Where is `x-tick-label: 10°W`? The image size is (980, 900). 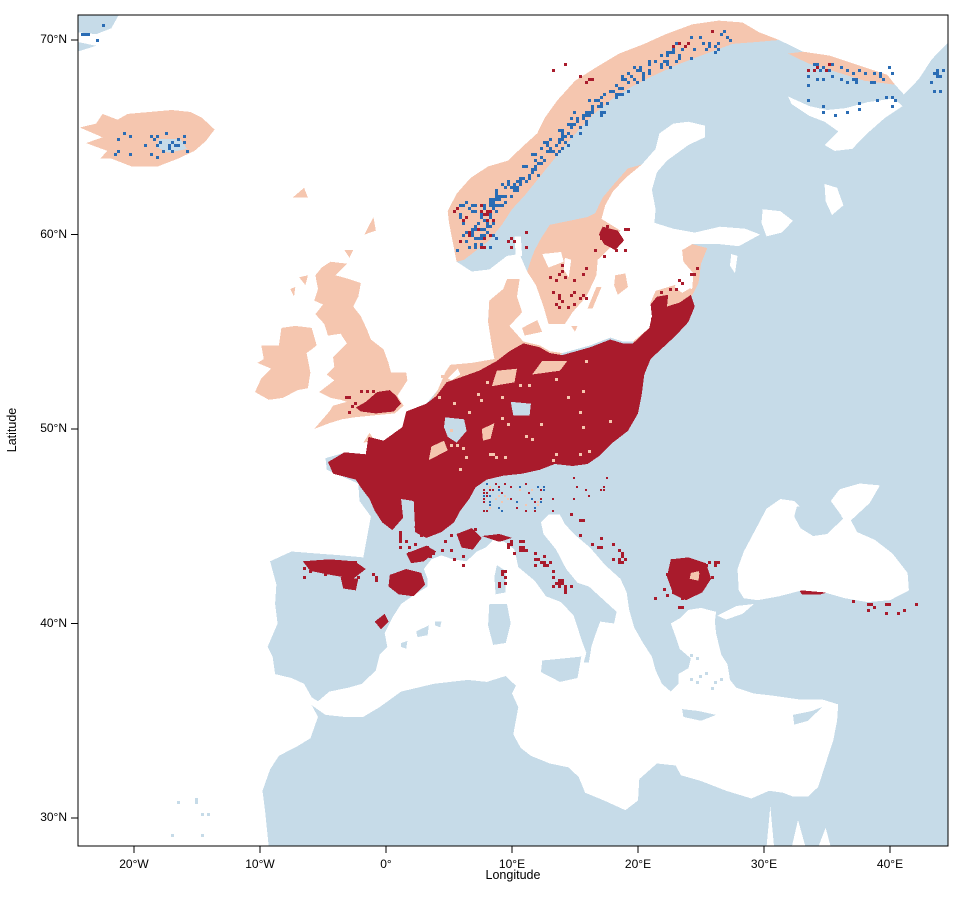
x-tick-label: 10°W is located at coordinates (260, 864).